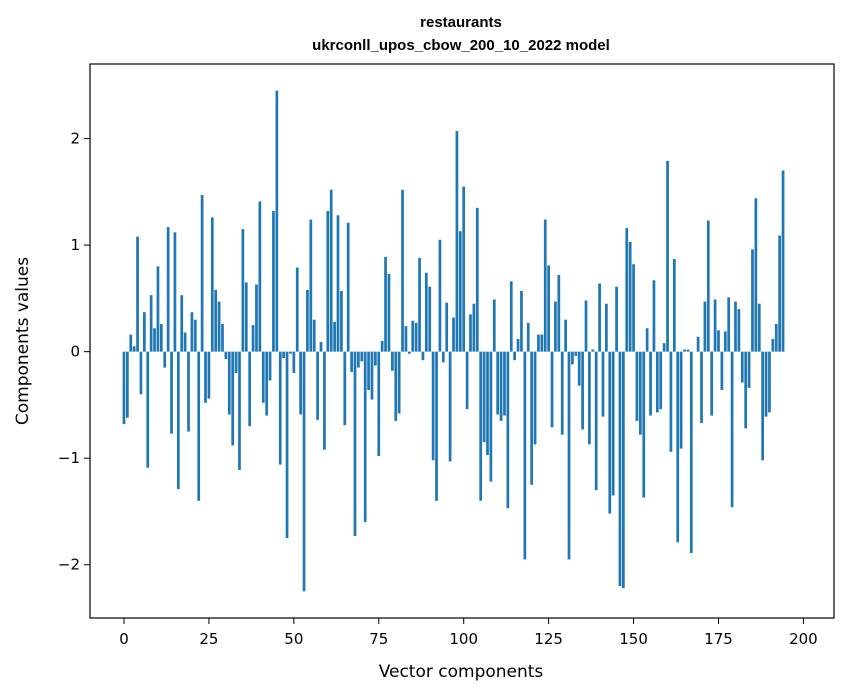  Describe the element at coordinates (718, 639) in the screenshot. I see `x-tick-label: 175` at that location.